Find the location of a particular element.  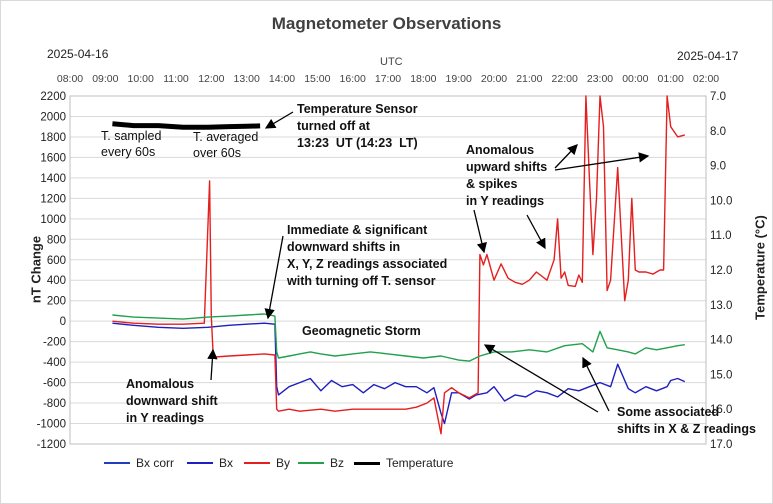

legend-label-bx-corr: Bx corr is located at coordinates (155, 463).